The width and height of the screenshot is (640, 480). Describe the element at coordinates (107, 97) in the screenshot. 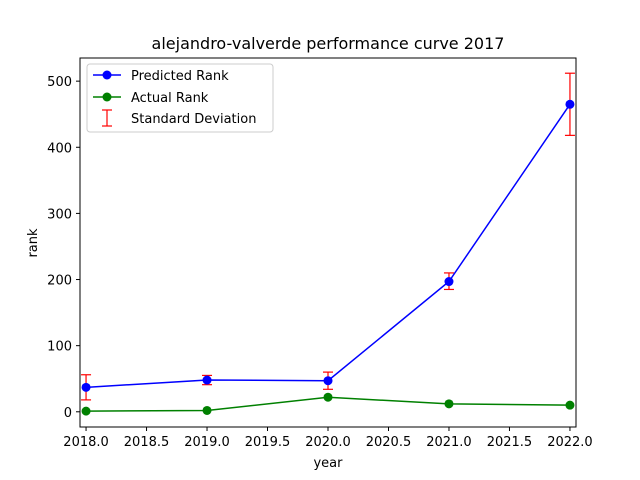

I see `legend-marker-actual` at that location.